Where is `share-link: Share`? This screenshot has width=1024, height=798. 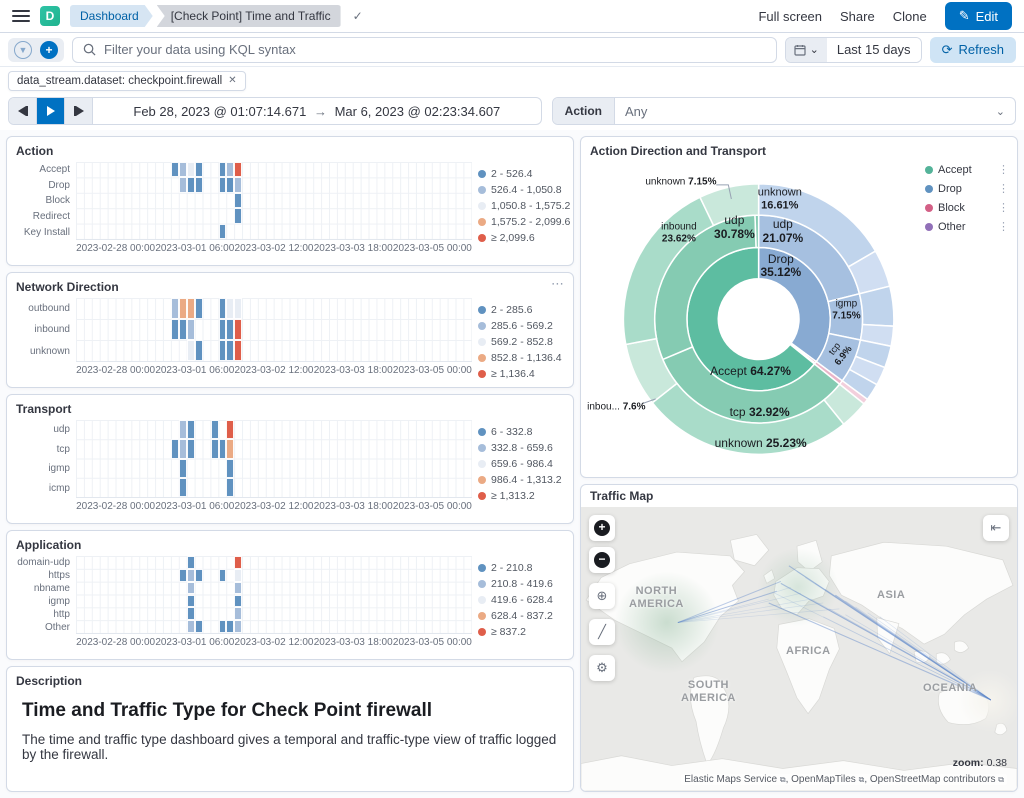 share-link: Share is located at coordinates (857, 16).